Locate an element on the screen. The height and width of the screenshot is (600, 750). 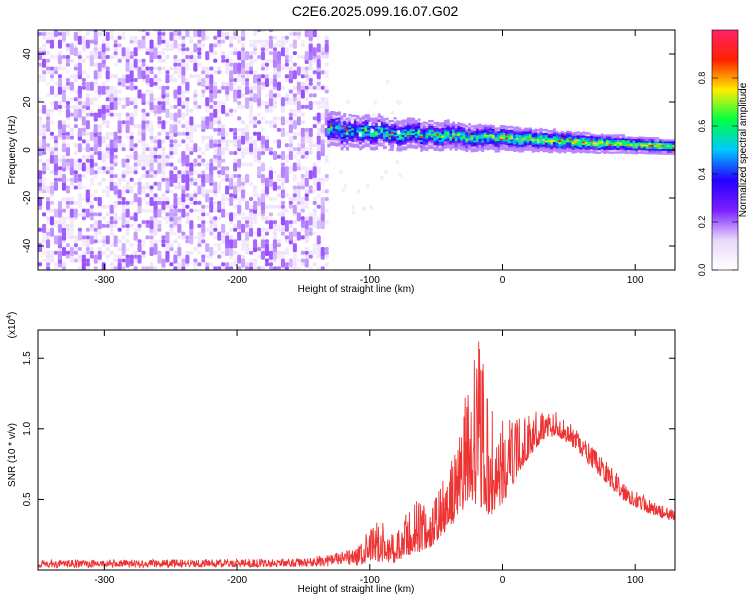
colorbar-ticks: 0.00.20.40.60.8 is located at coordinates (717, 174).